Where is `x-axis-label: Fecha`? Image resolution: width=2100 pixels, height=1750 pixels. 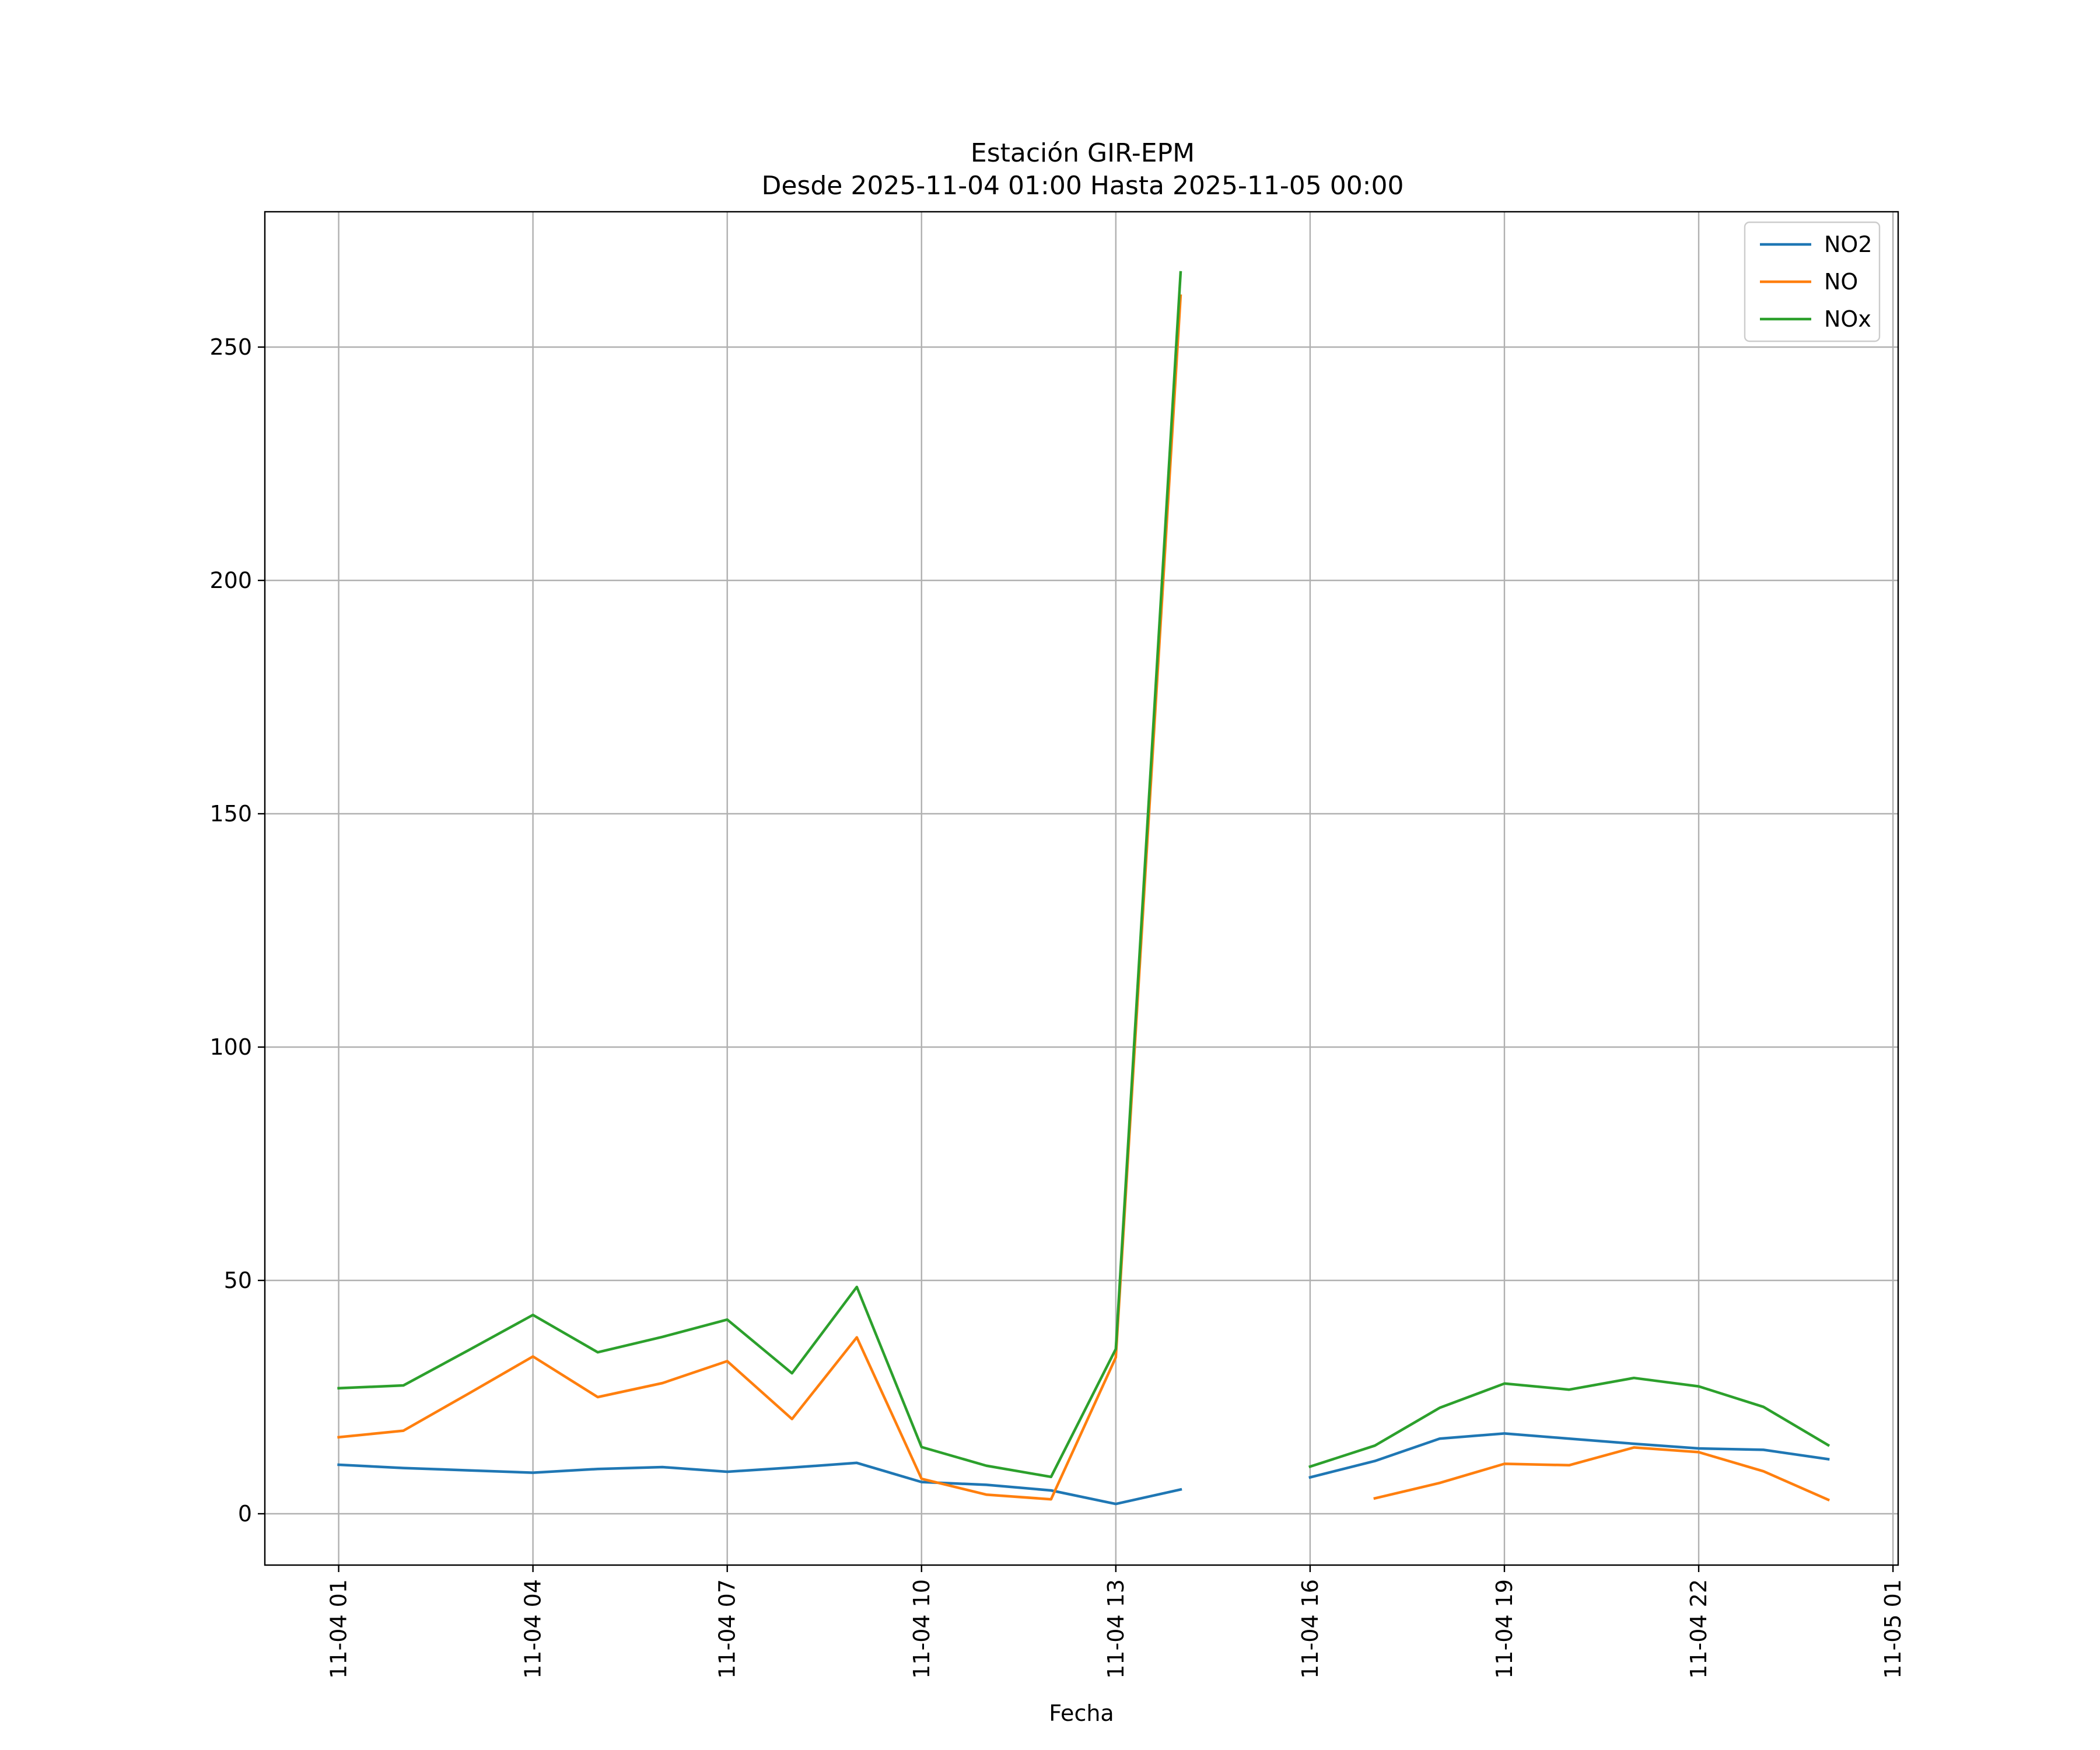
x-axis-label: Fecha is located at coordinates (1081, 1713).